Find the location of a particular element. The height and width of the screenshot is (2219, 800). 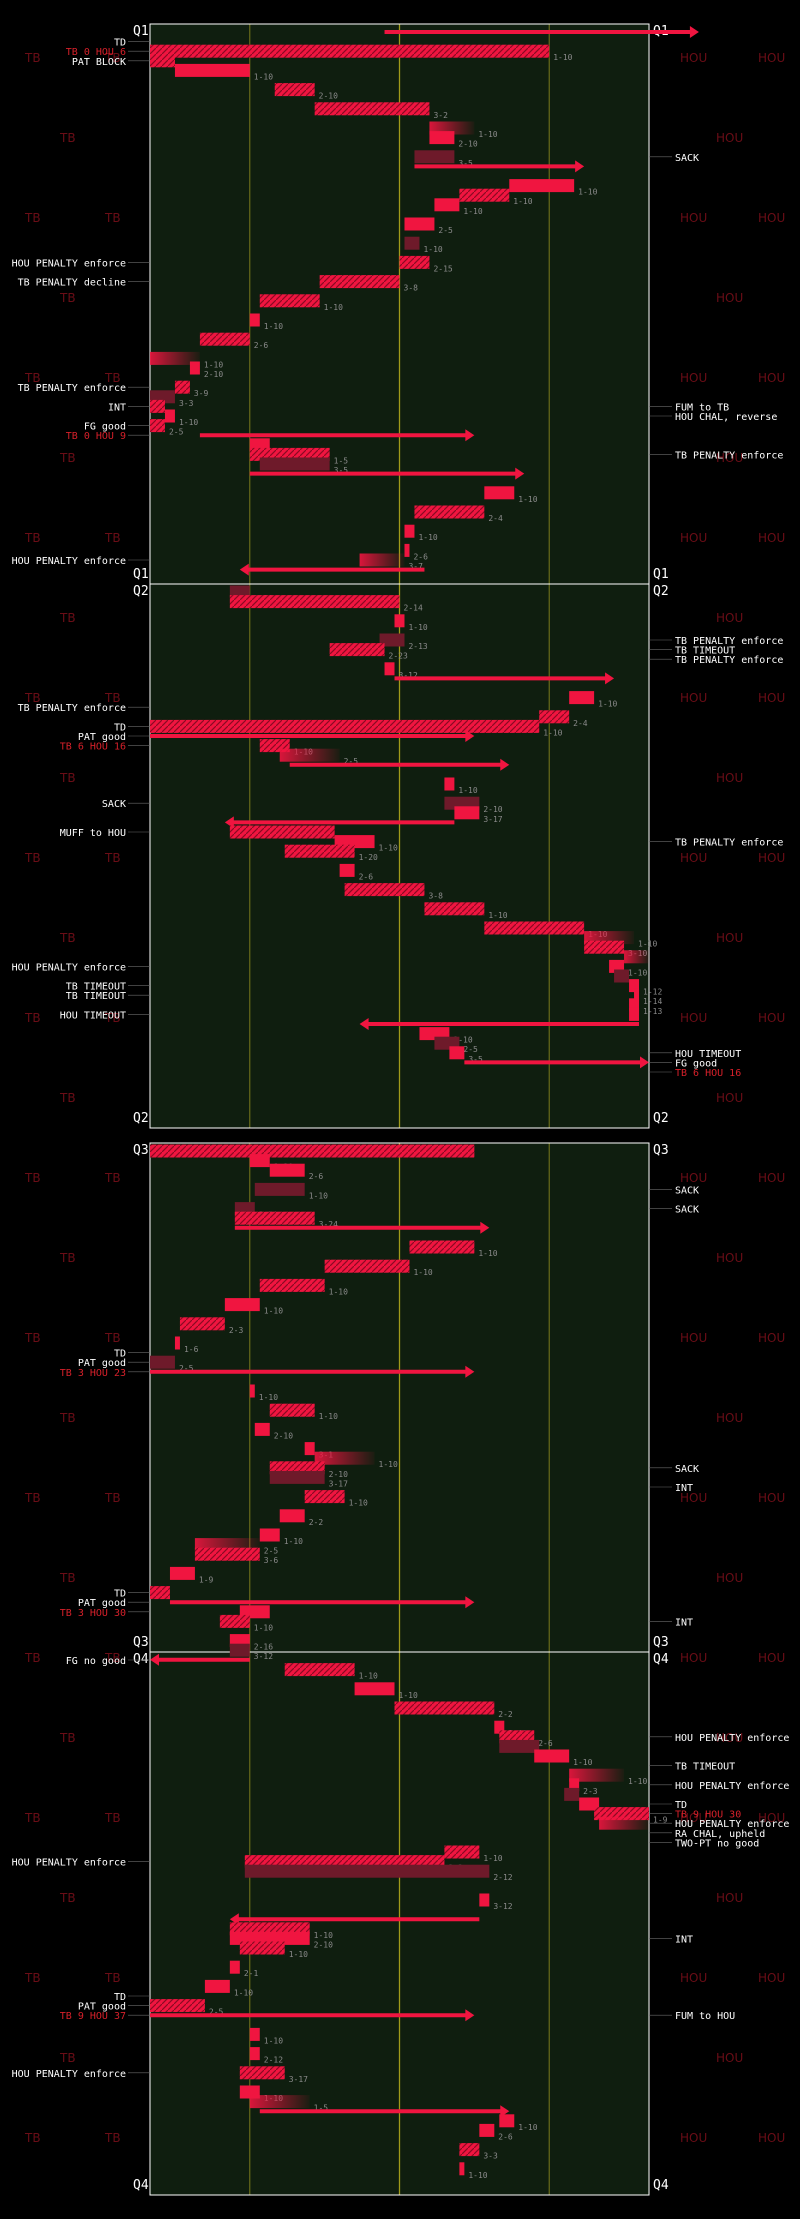

down-distance: 3-3 is located at coordinates (490, 2156).